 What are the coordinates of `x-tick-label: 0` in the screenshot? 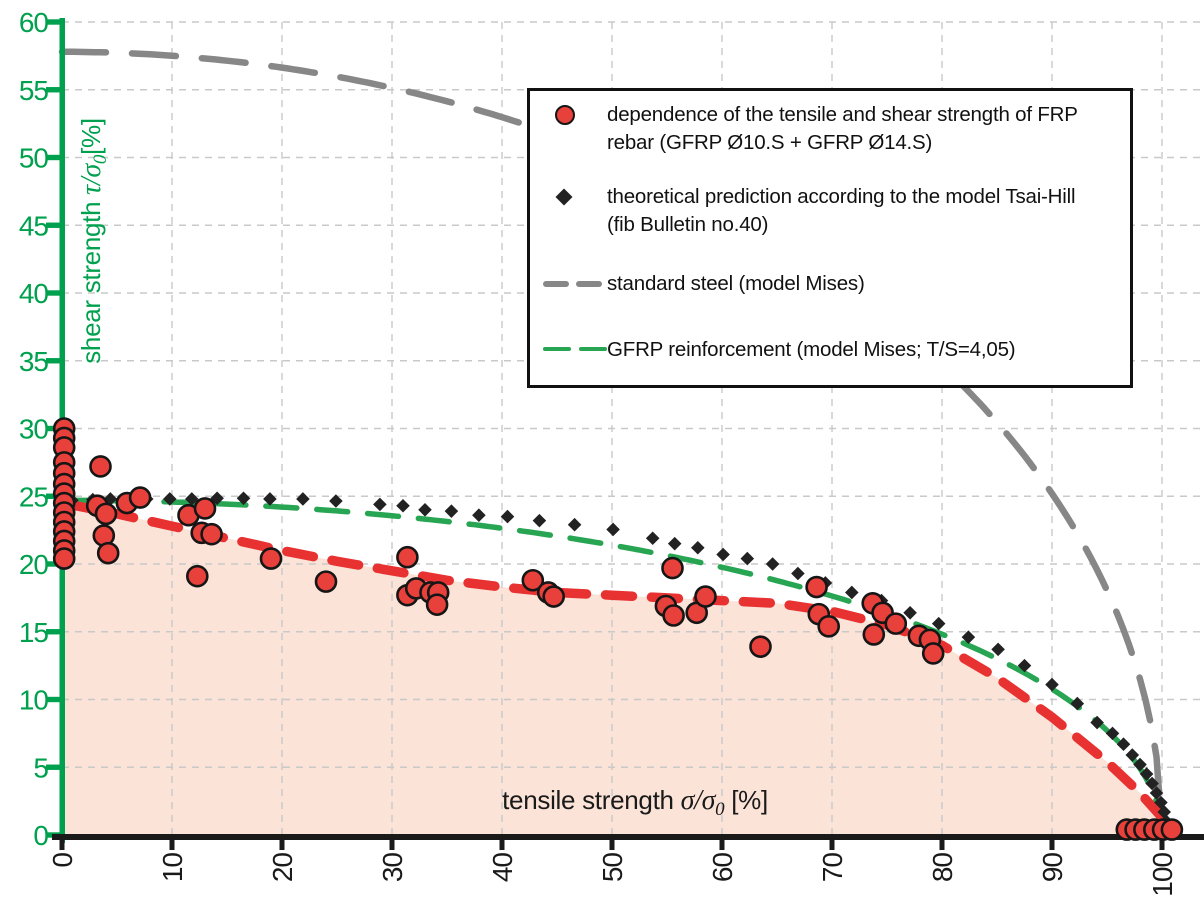 It's located at (62, 860).